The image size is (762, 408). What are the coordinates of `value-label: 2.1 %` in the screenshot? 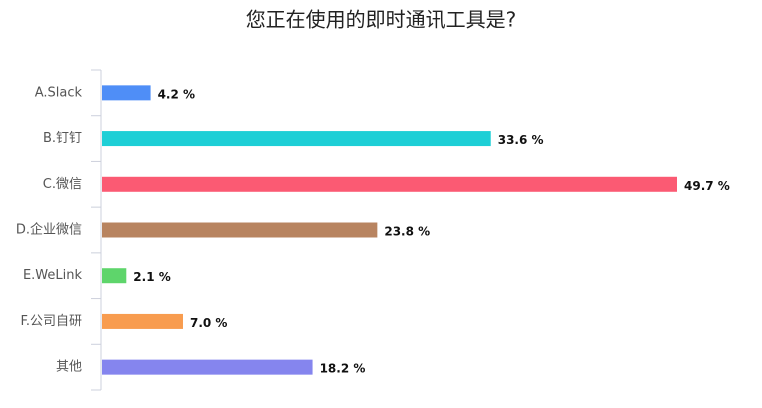 It's located at (151, 277).